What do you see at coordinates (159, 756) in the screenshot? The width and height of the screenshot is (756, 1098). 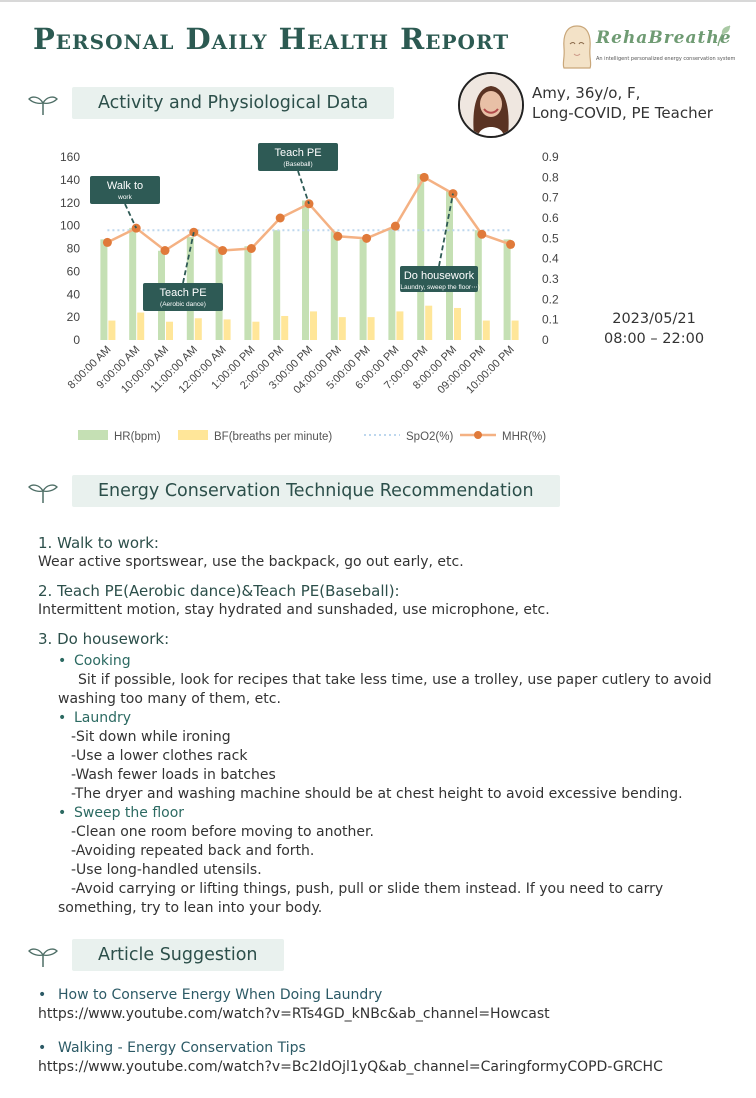 I see `laundry-item: -Use a lower clothes rack` at bounding box center [159, 756].